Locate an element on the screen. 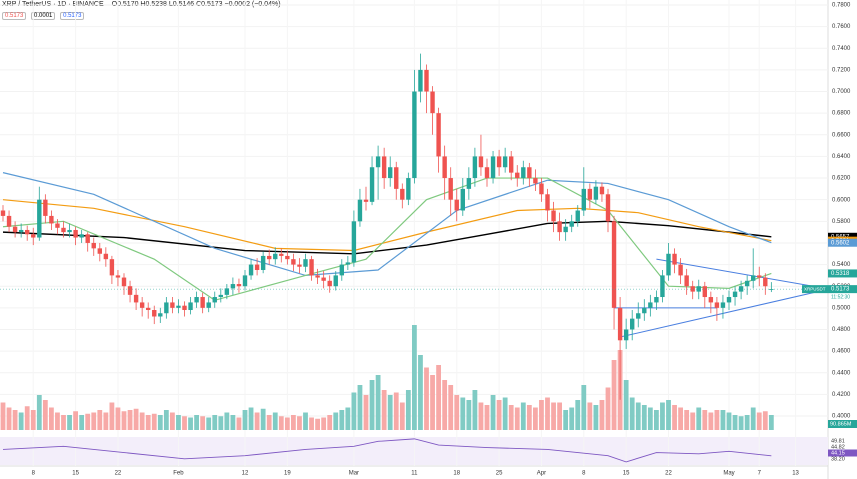 The height and width of the screenshot is (479, 857). moving-average is located at coordinates (387, 237).